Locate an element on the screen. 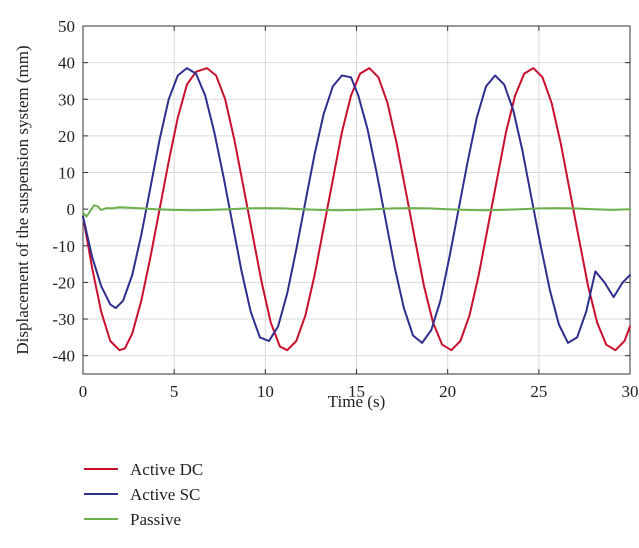 This screenshot has width=639, height=548. y-tick-label: -20 is located at coordinates (63, 282).